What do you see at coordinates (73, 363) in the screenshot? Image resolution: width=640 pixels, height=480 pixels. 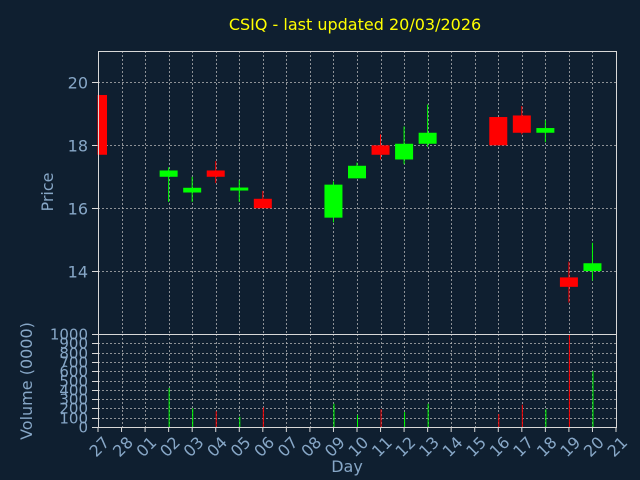 I see `volume-tick-label-700: 700` at bounding box center [73, 363].